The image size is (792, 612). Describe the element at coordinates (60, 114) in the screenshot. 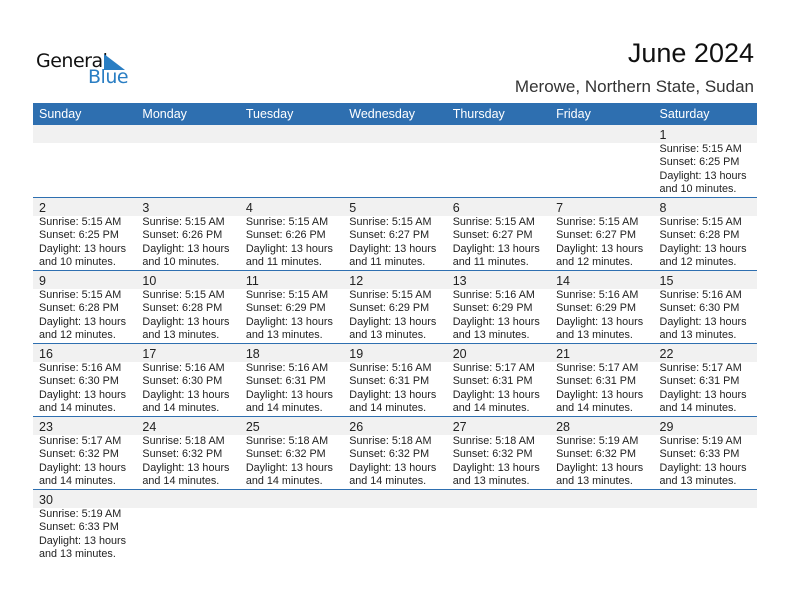

I see `weekday-sunday: Sunday` at that location.